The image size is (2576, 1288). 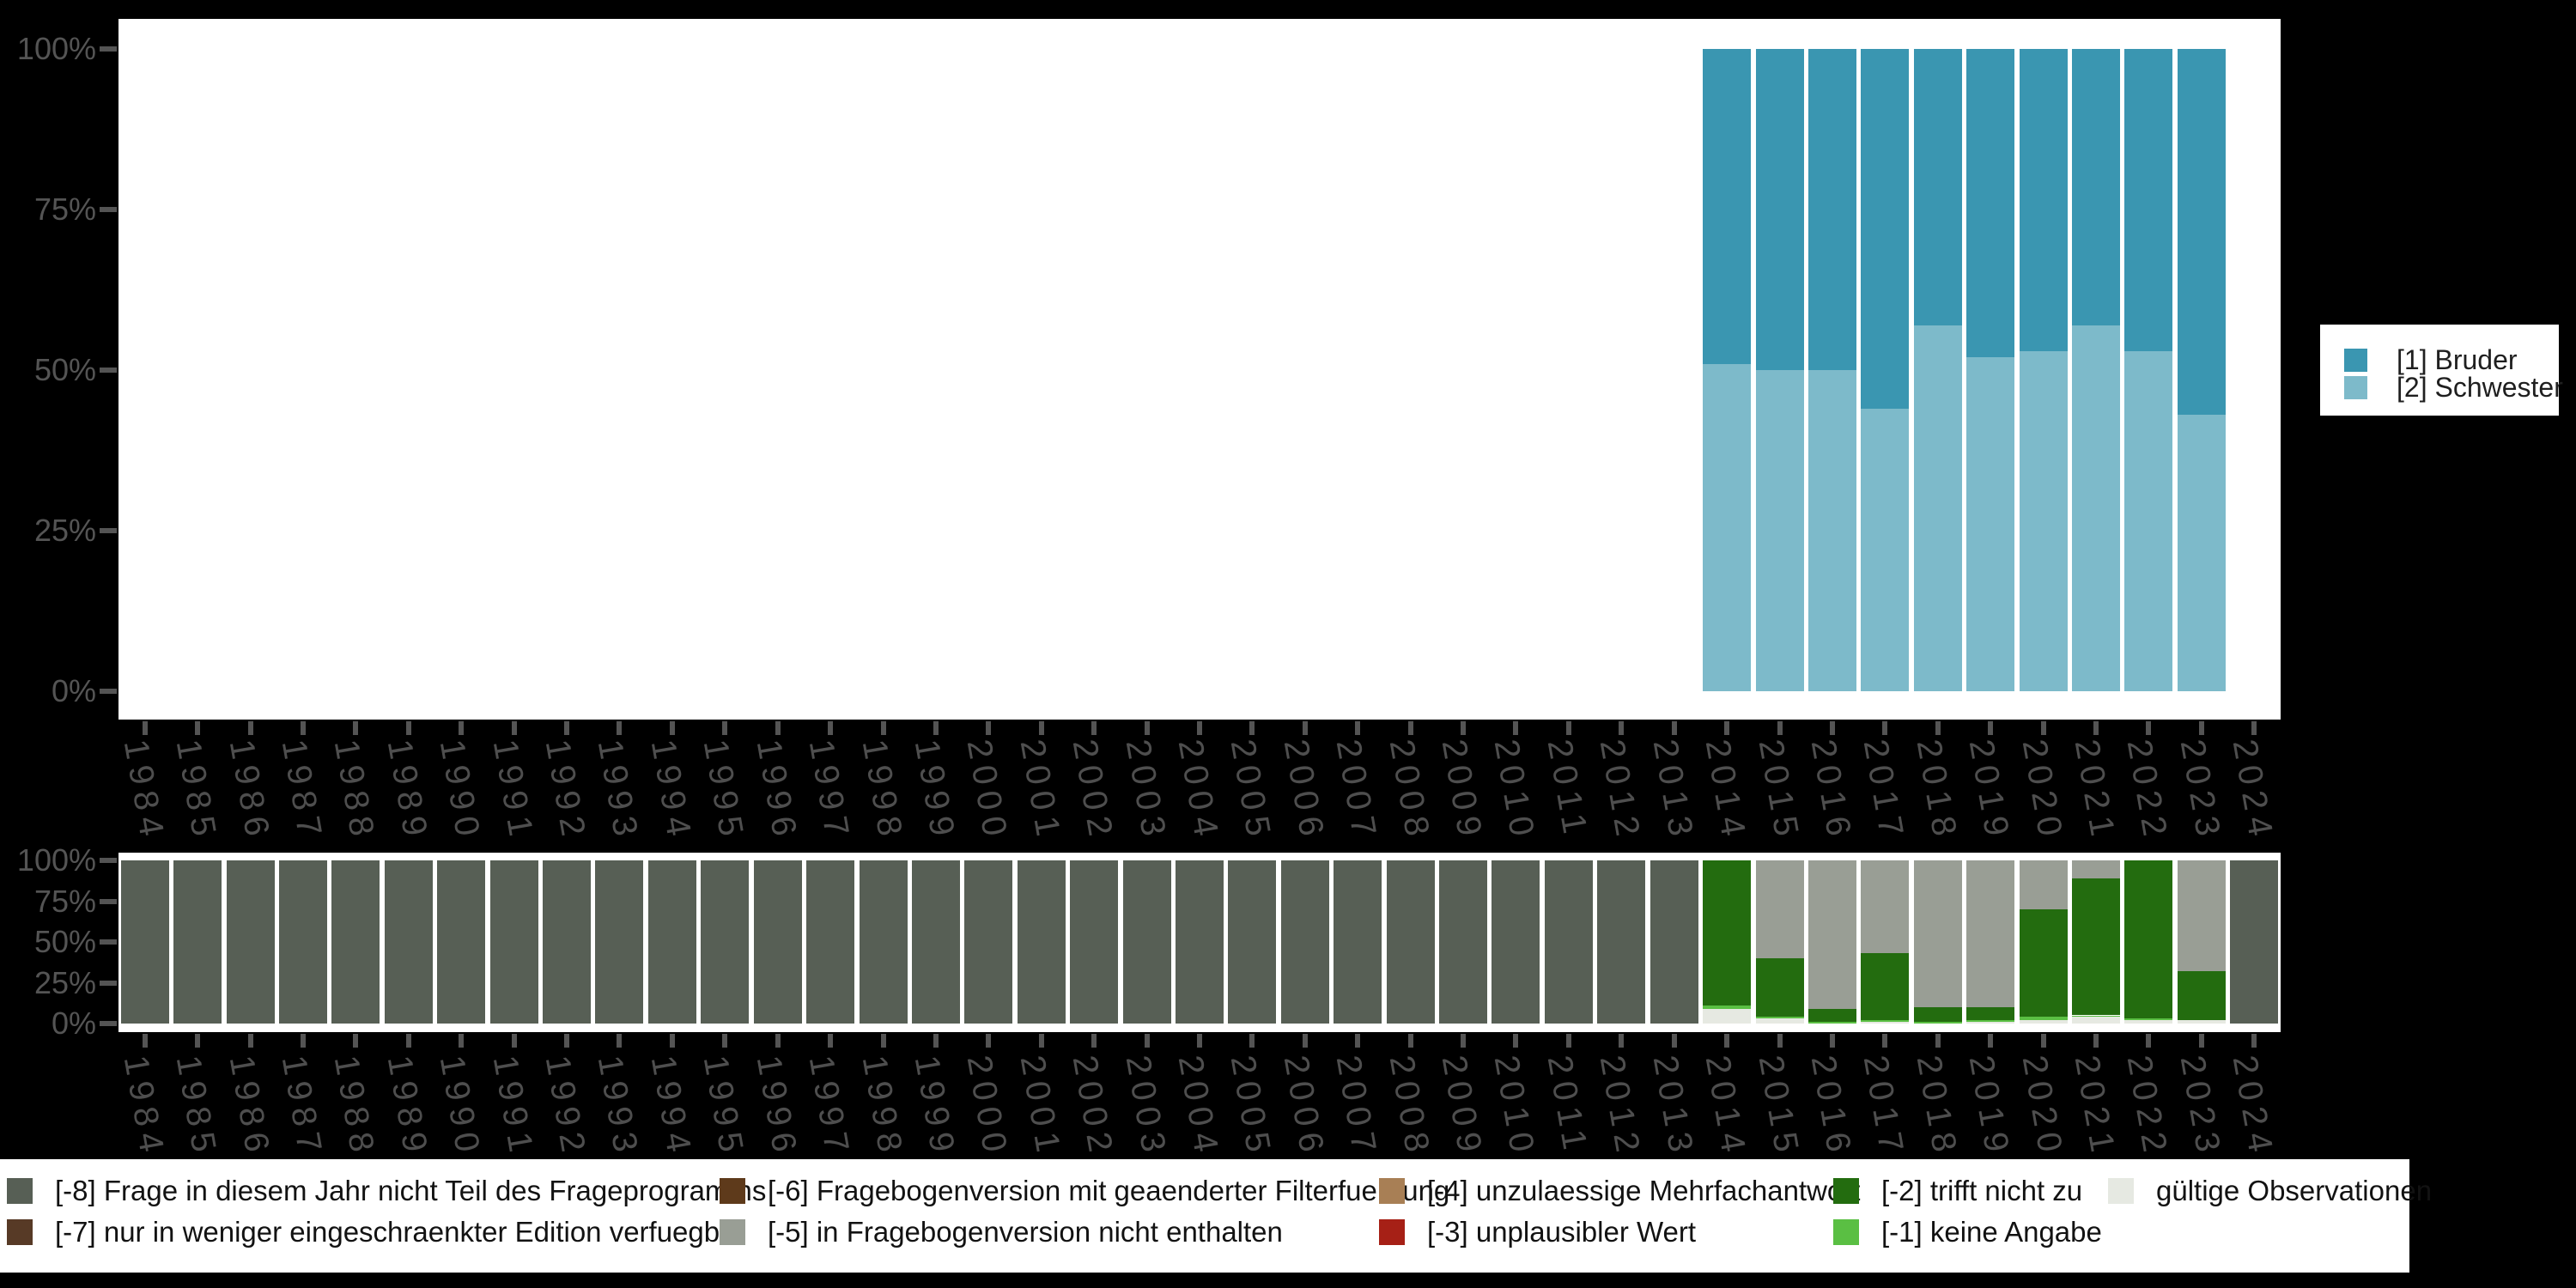 What do you see at coordinates (2200, 1107) in the screenshot?
I see `x-axis-year-label: 2023` at bounding box center [2200, 1107].